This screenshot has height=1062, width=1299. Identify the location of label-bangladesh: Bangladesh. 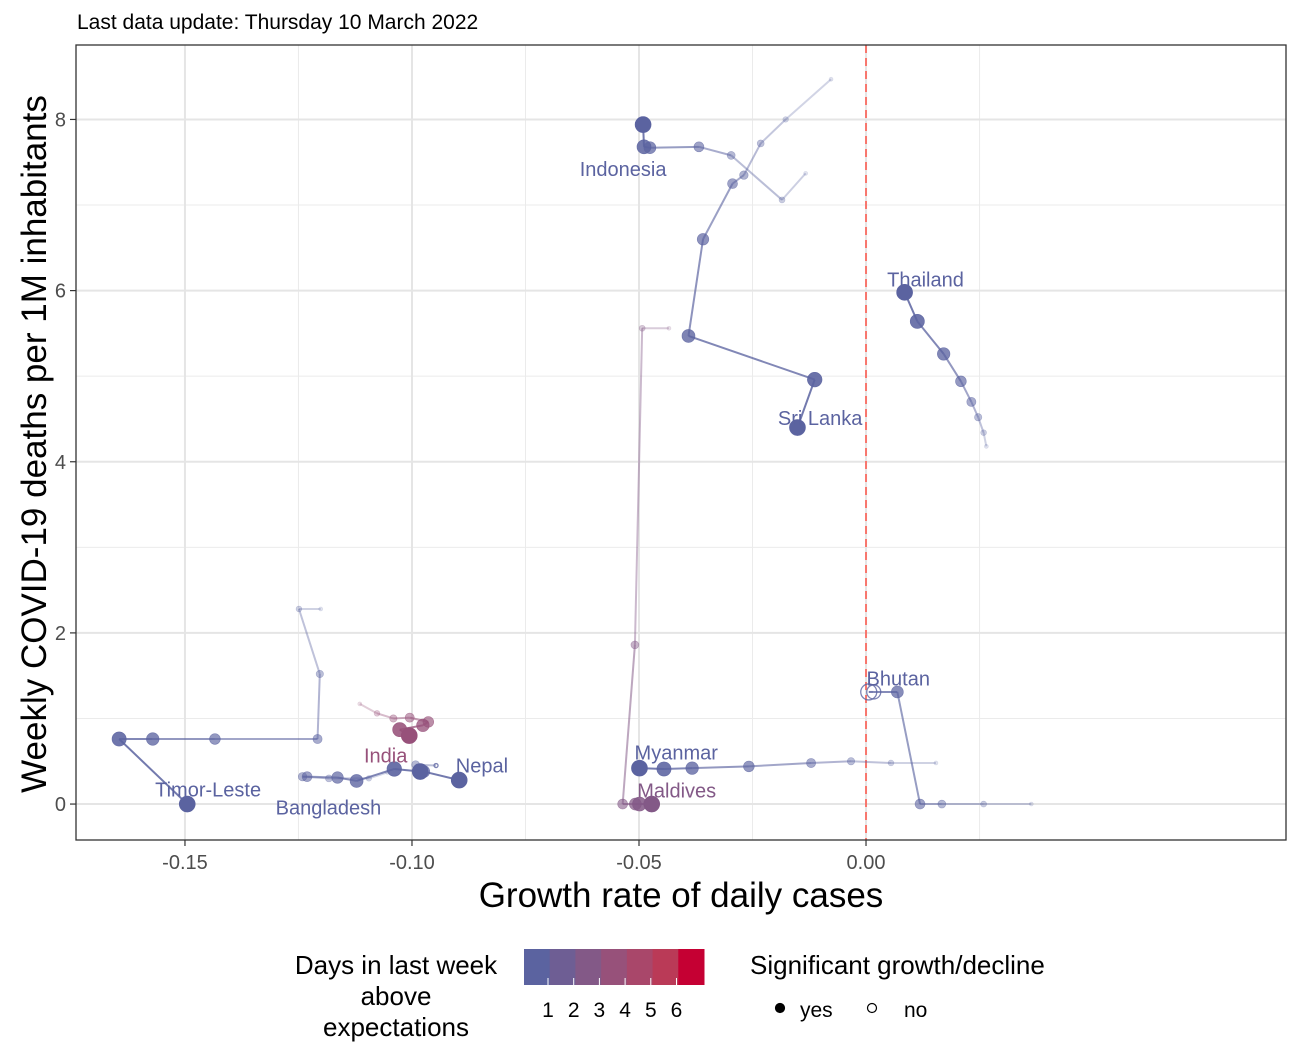
(329, 808).